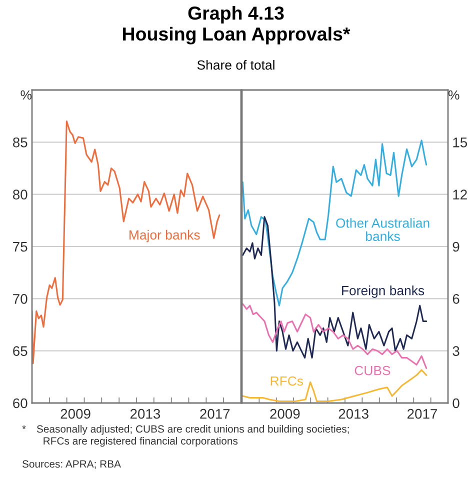 The image size is (472, 482). I want to click on y-tick-label: 3, so click(456, 351).